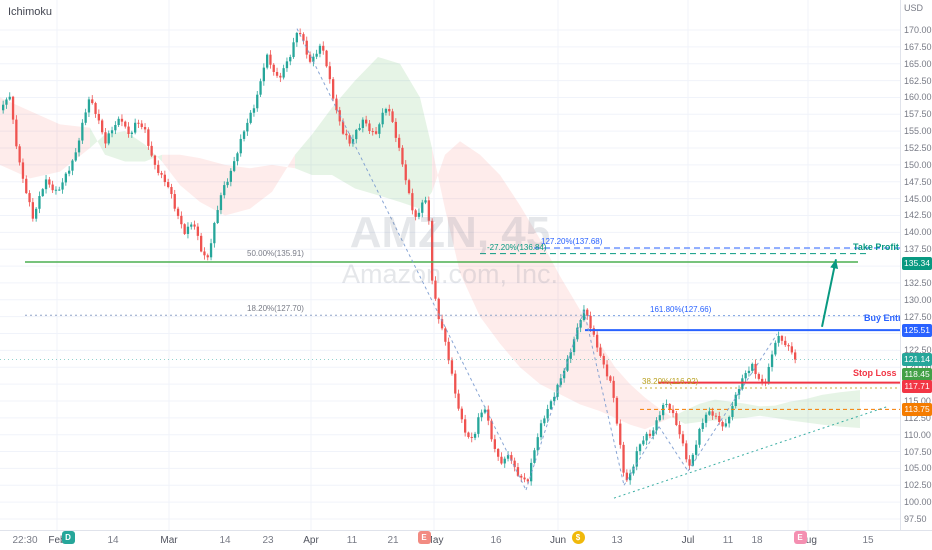  What do you see at coordinates (917, 400) in the screenshot?
I see `price-tick: 115.00` at bounding box center [917, 400].